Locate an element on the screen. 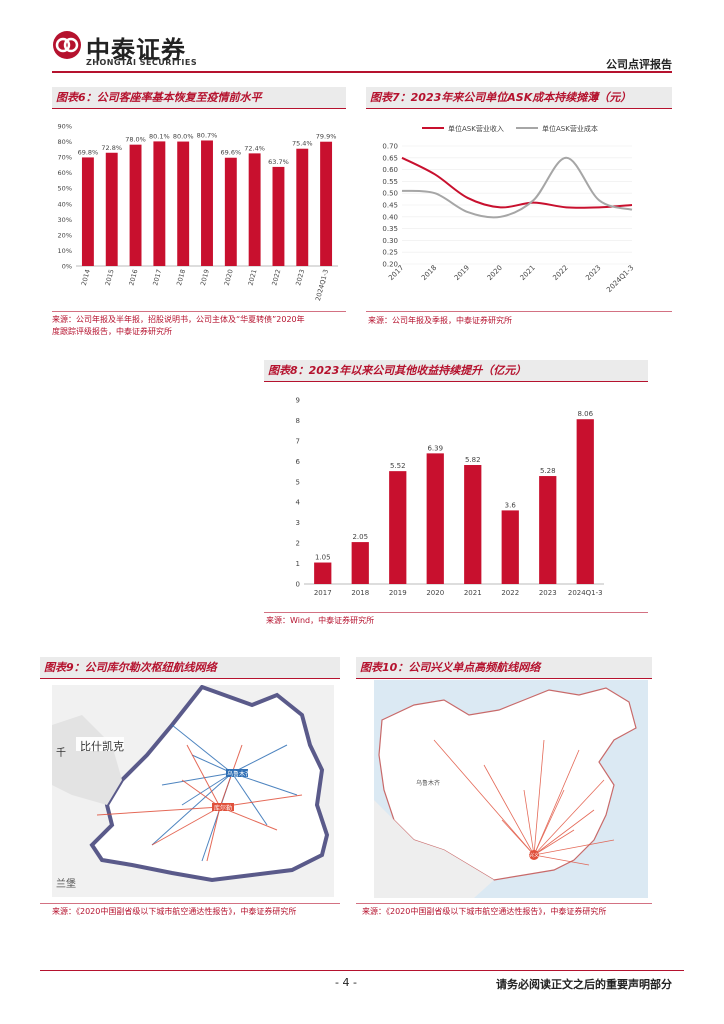 Image resolution: width=724 pixels, height=1024 pixels. y-tick-label: 7 is located at coordinates (298, 441).